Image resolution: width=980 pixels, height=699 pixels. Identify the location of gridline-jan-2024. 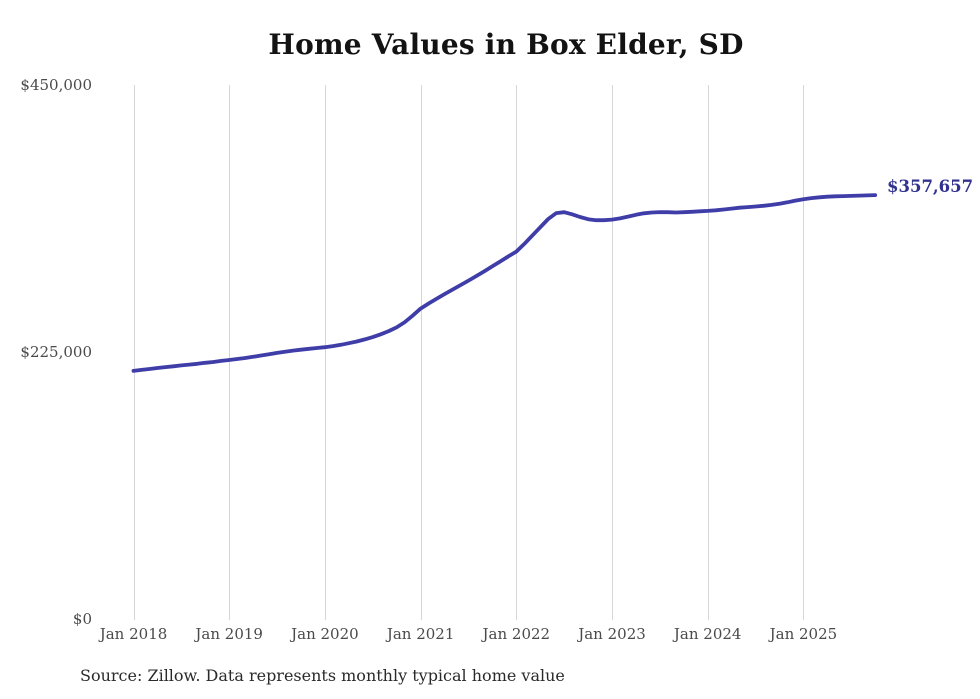
(708, 352).